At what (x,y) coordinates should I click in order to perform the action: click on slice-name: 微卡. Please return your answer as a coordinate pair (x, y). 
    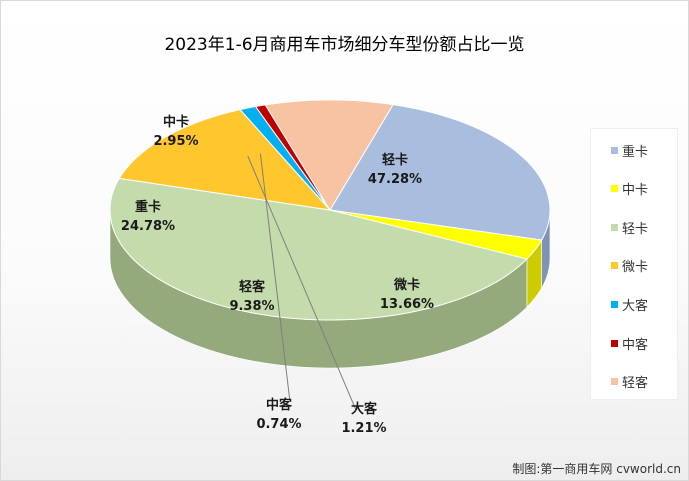
    Looking at the image, I should click on (406, 285).